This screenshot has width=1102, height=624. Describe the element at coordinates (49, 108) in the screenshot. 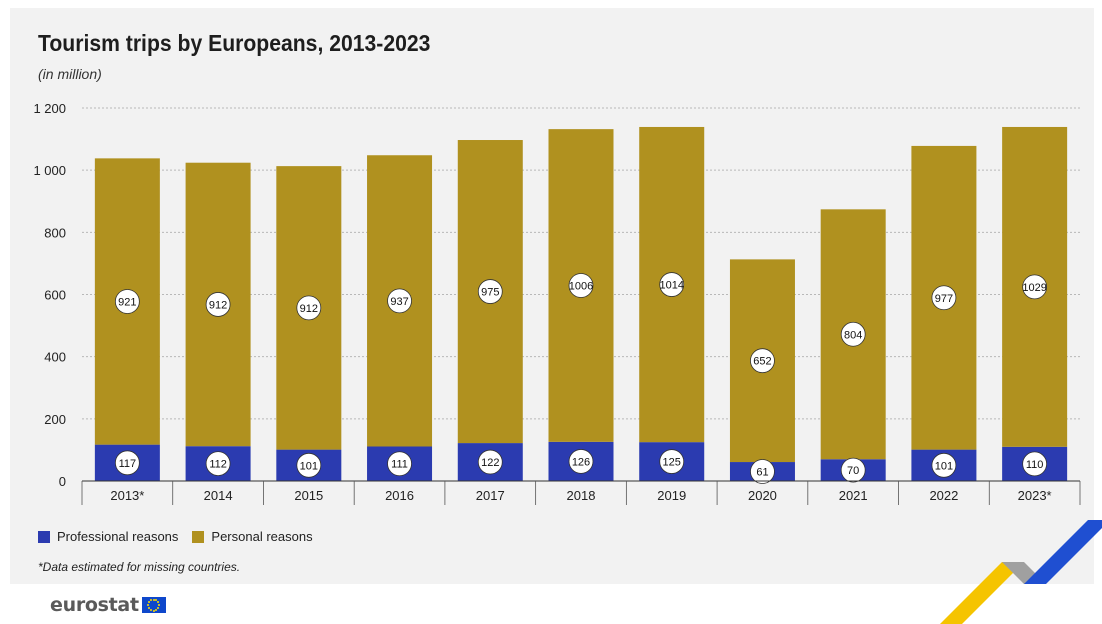

I see `y-tick-label: 1 200` at that location.